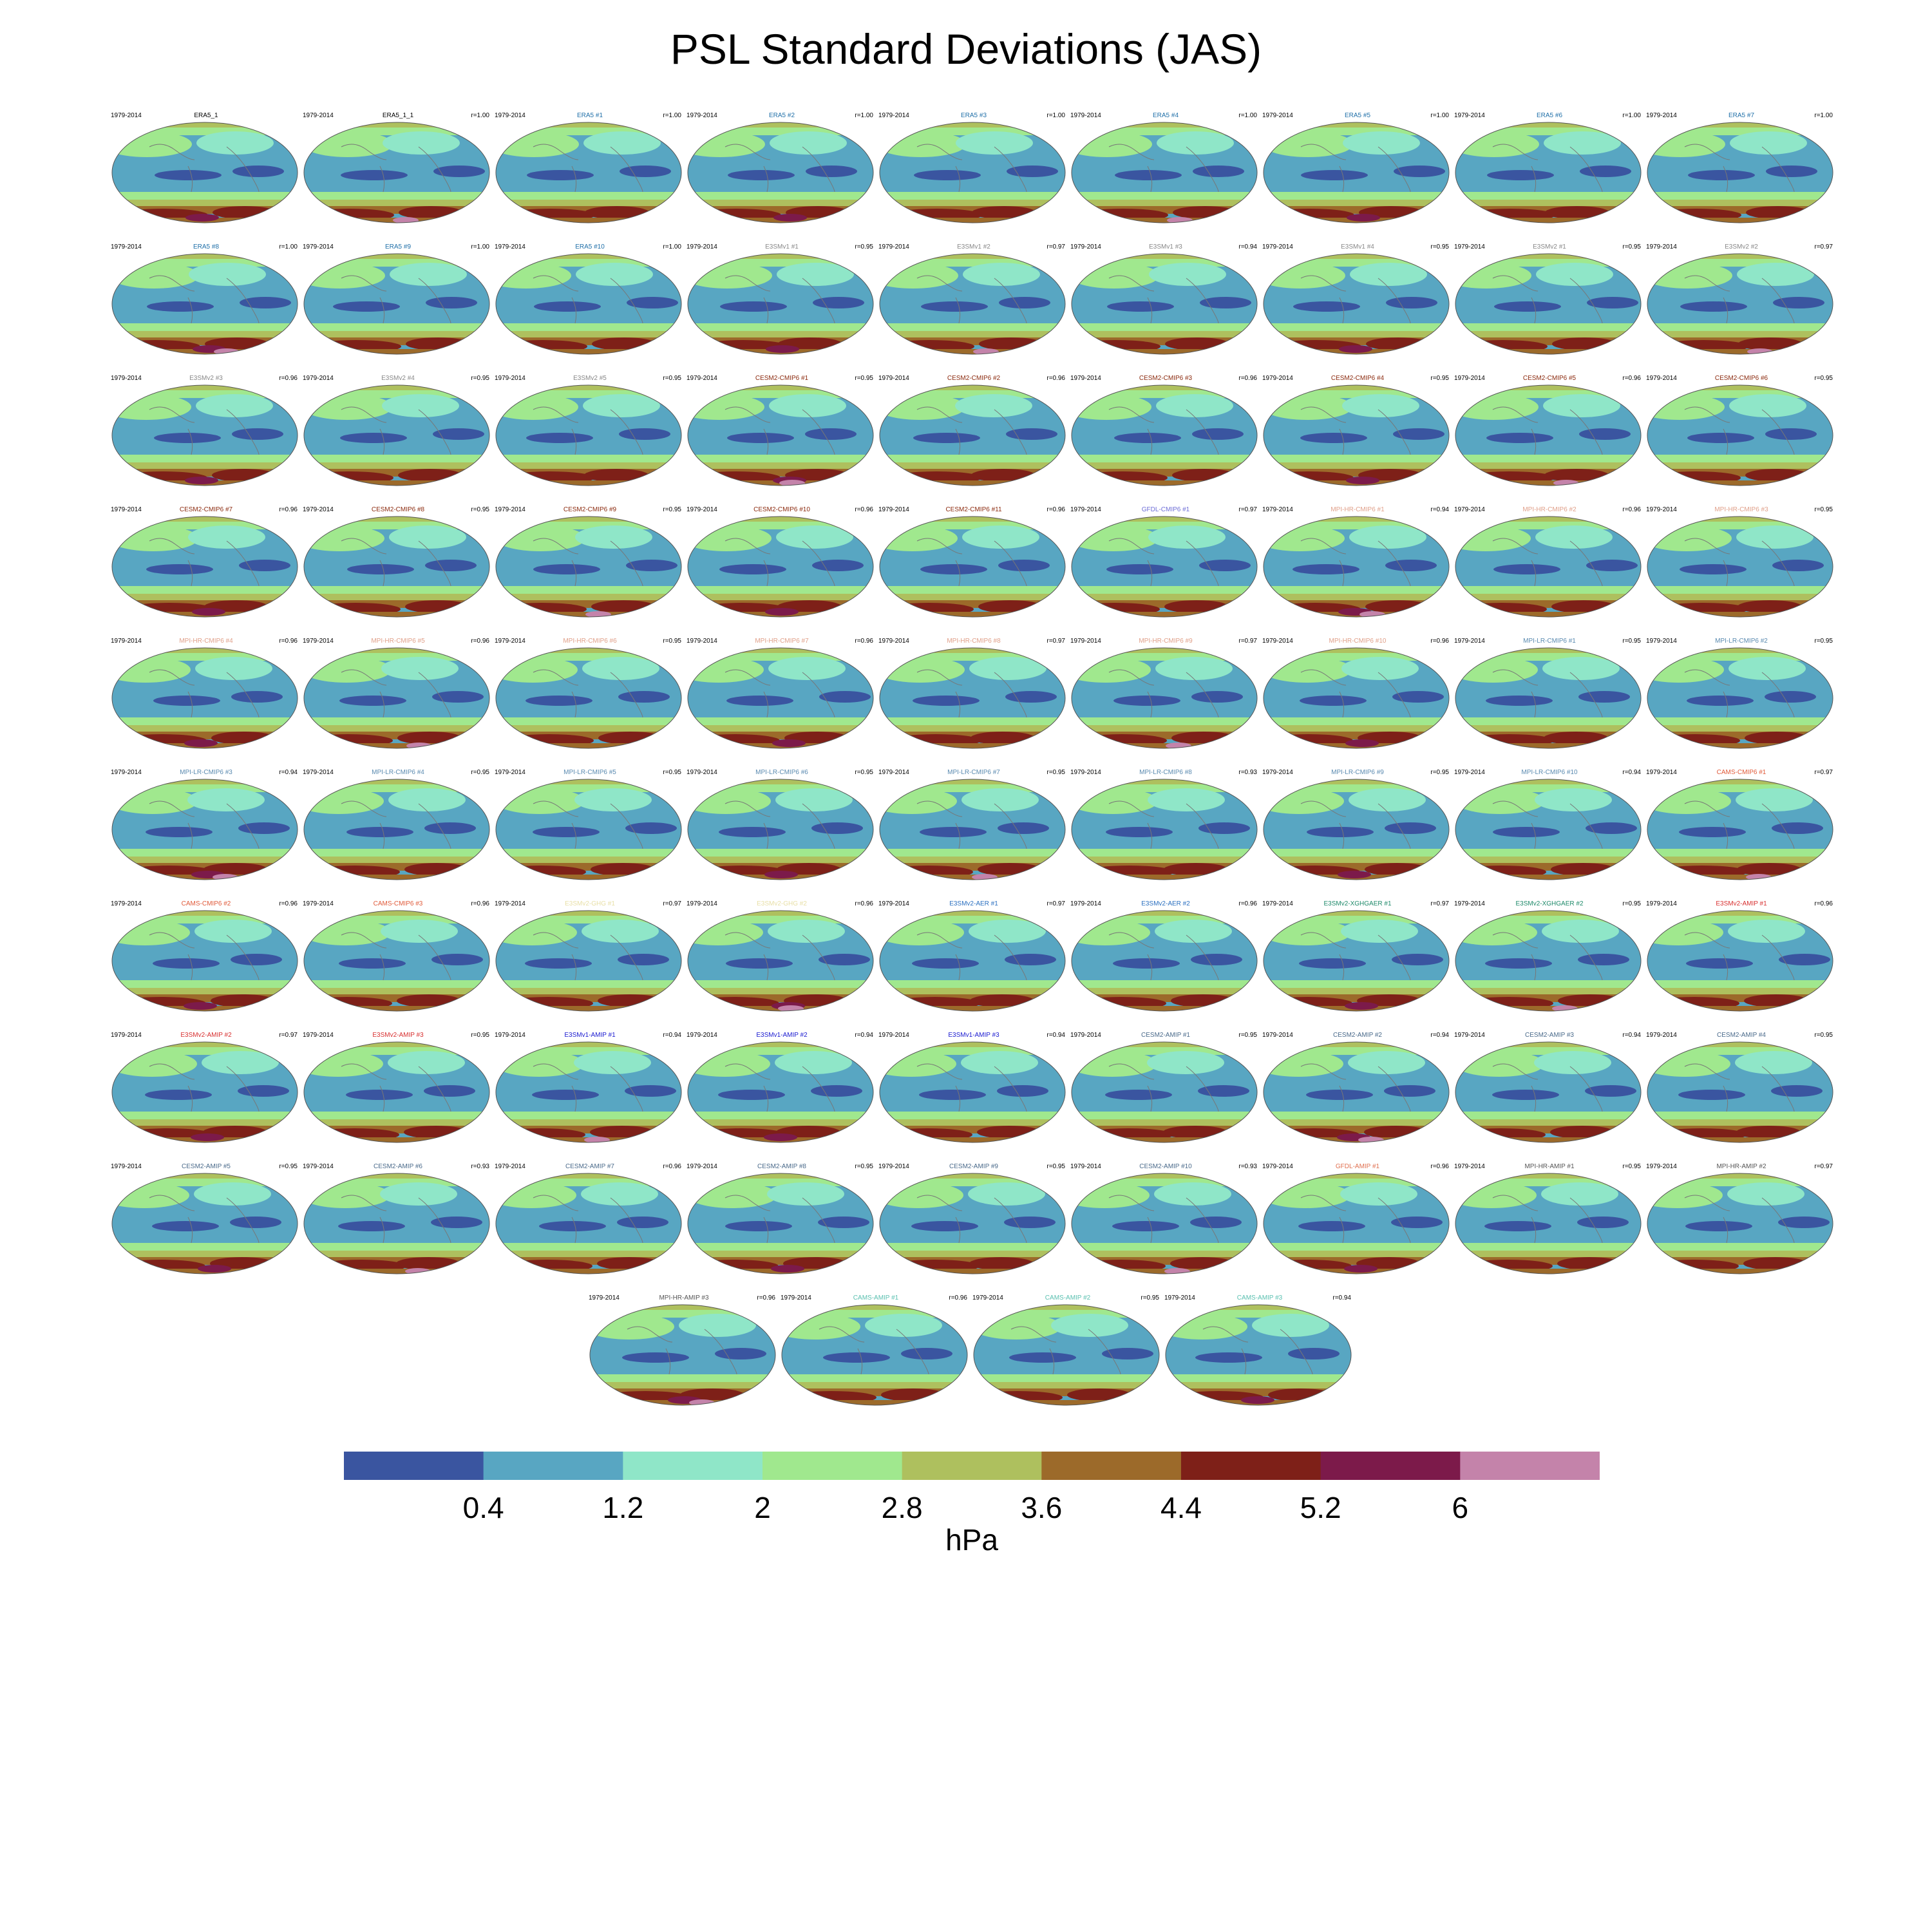 This screenshot has width=1932, height=1932. What do you see at coordinates (1165, 904) in the screenshot?
I see `panel-title: E3SMv2-AER #2` at bounding box center [1165, 904].